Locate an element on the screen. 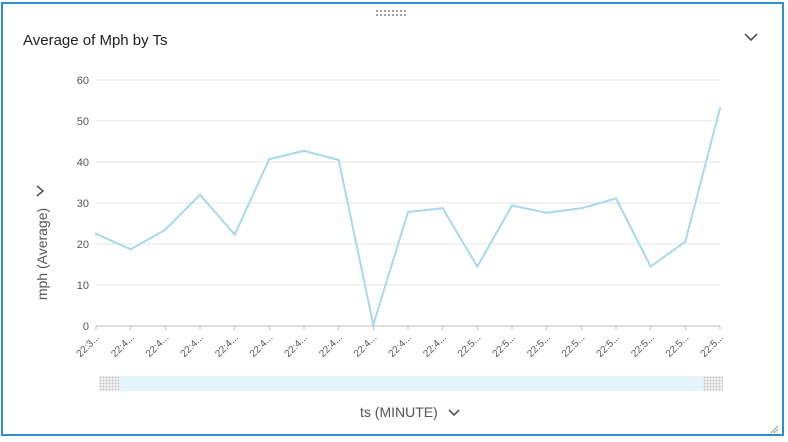  y-tick-label: 40 is located at coordinates (83, 163).